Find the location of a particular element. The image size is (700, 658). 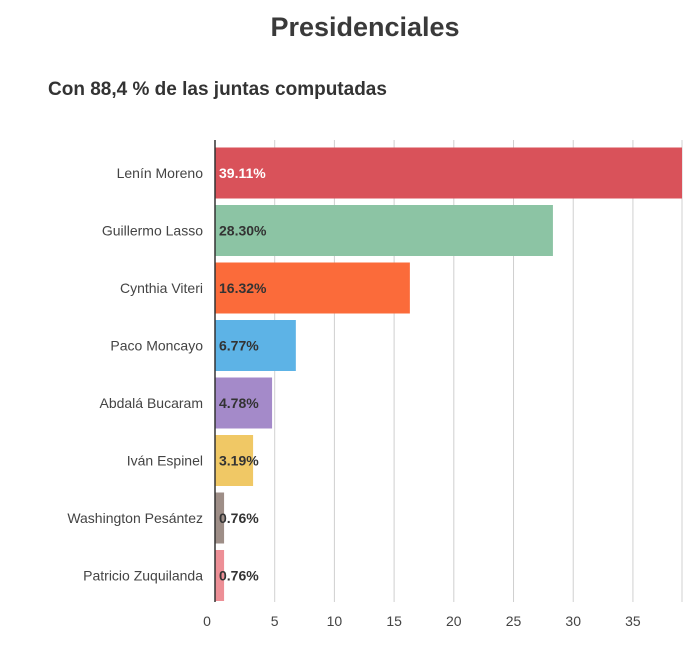

category-label: Patricio Zuquilanda is located at coordinates (143, 576).